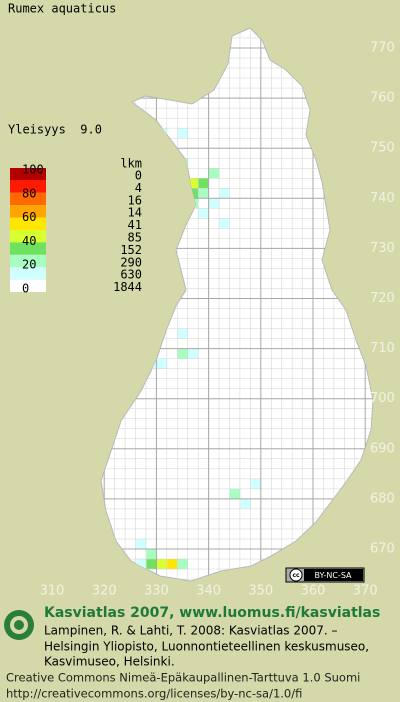  What do you see at coordinates (260, 591) in the screenshot?
I see `x-axis-label: 350` at bounding box center [260, 591].